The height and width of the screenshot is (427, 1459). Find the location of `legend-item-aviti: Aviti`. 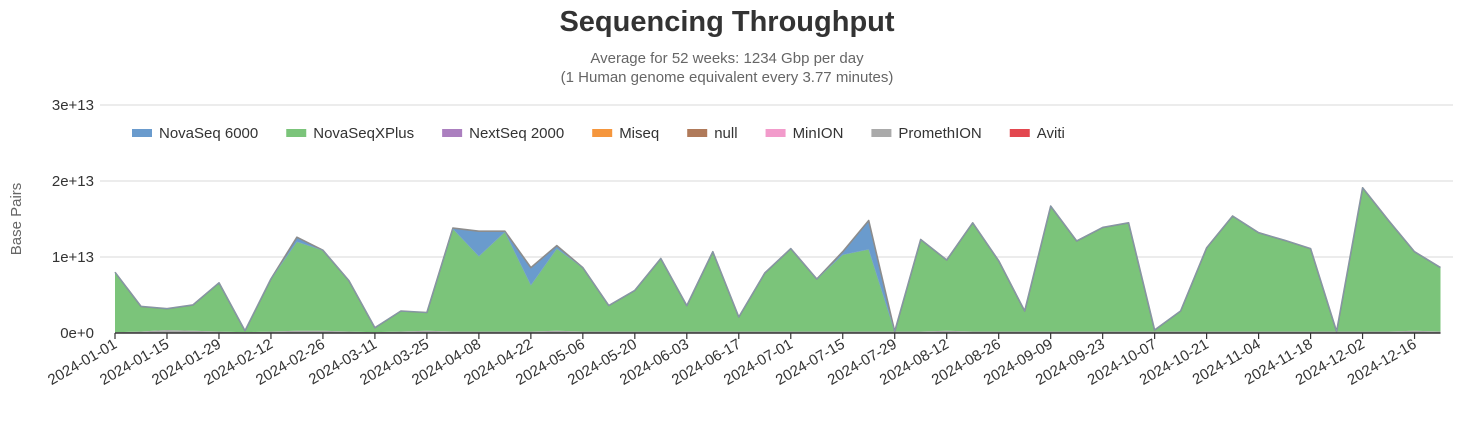

legend-item-aviti: Aviti is located at coordinates (1037, 133).